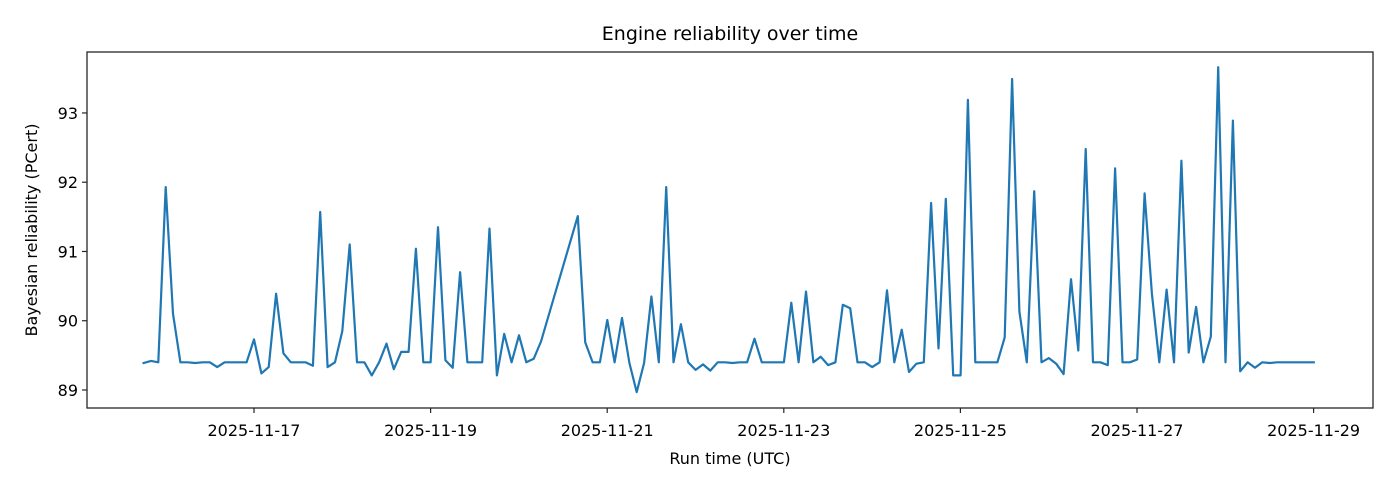  I want to click on x-tick-label: 2025-11-17, so click(254, 430).